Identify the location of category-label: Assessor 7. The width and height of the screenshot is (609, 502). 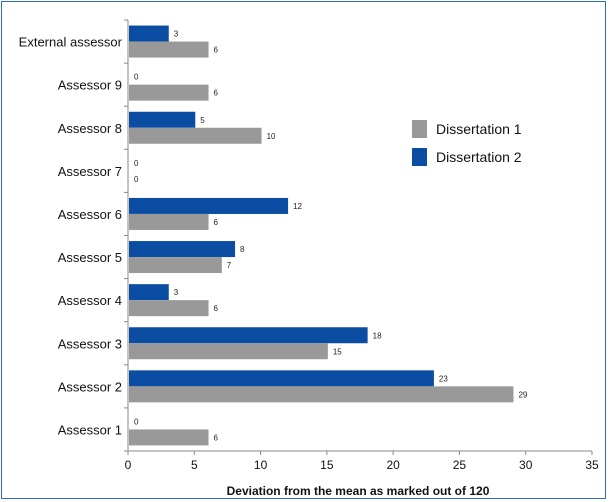
(90, 171).